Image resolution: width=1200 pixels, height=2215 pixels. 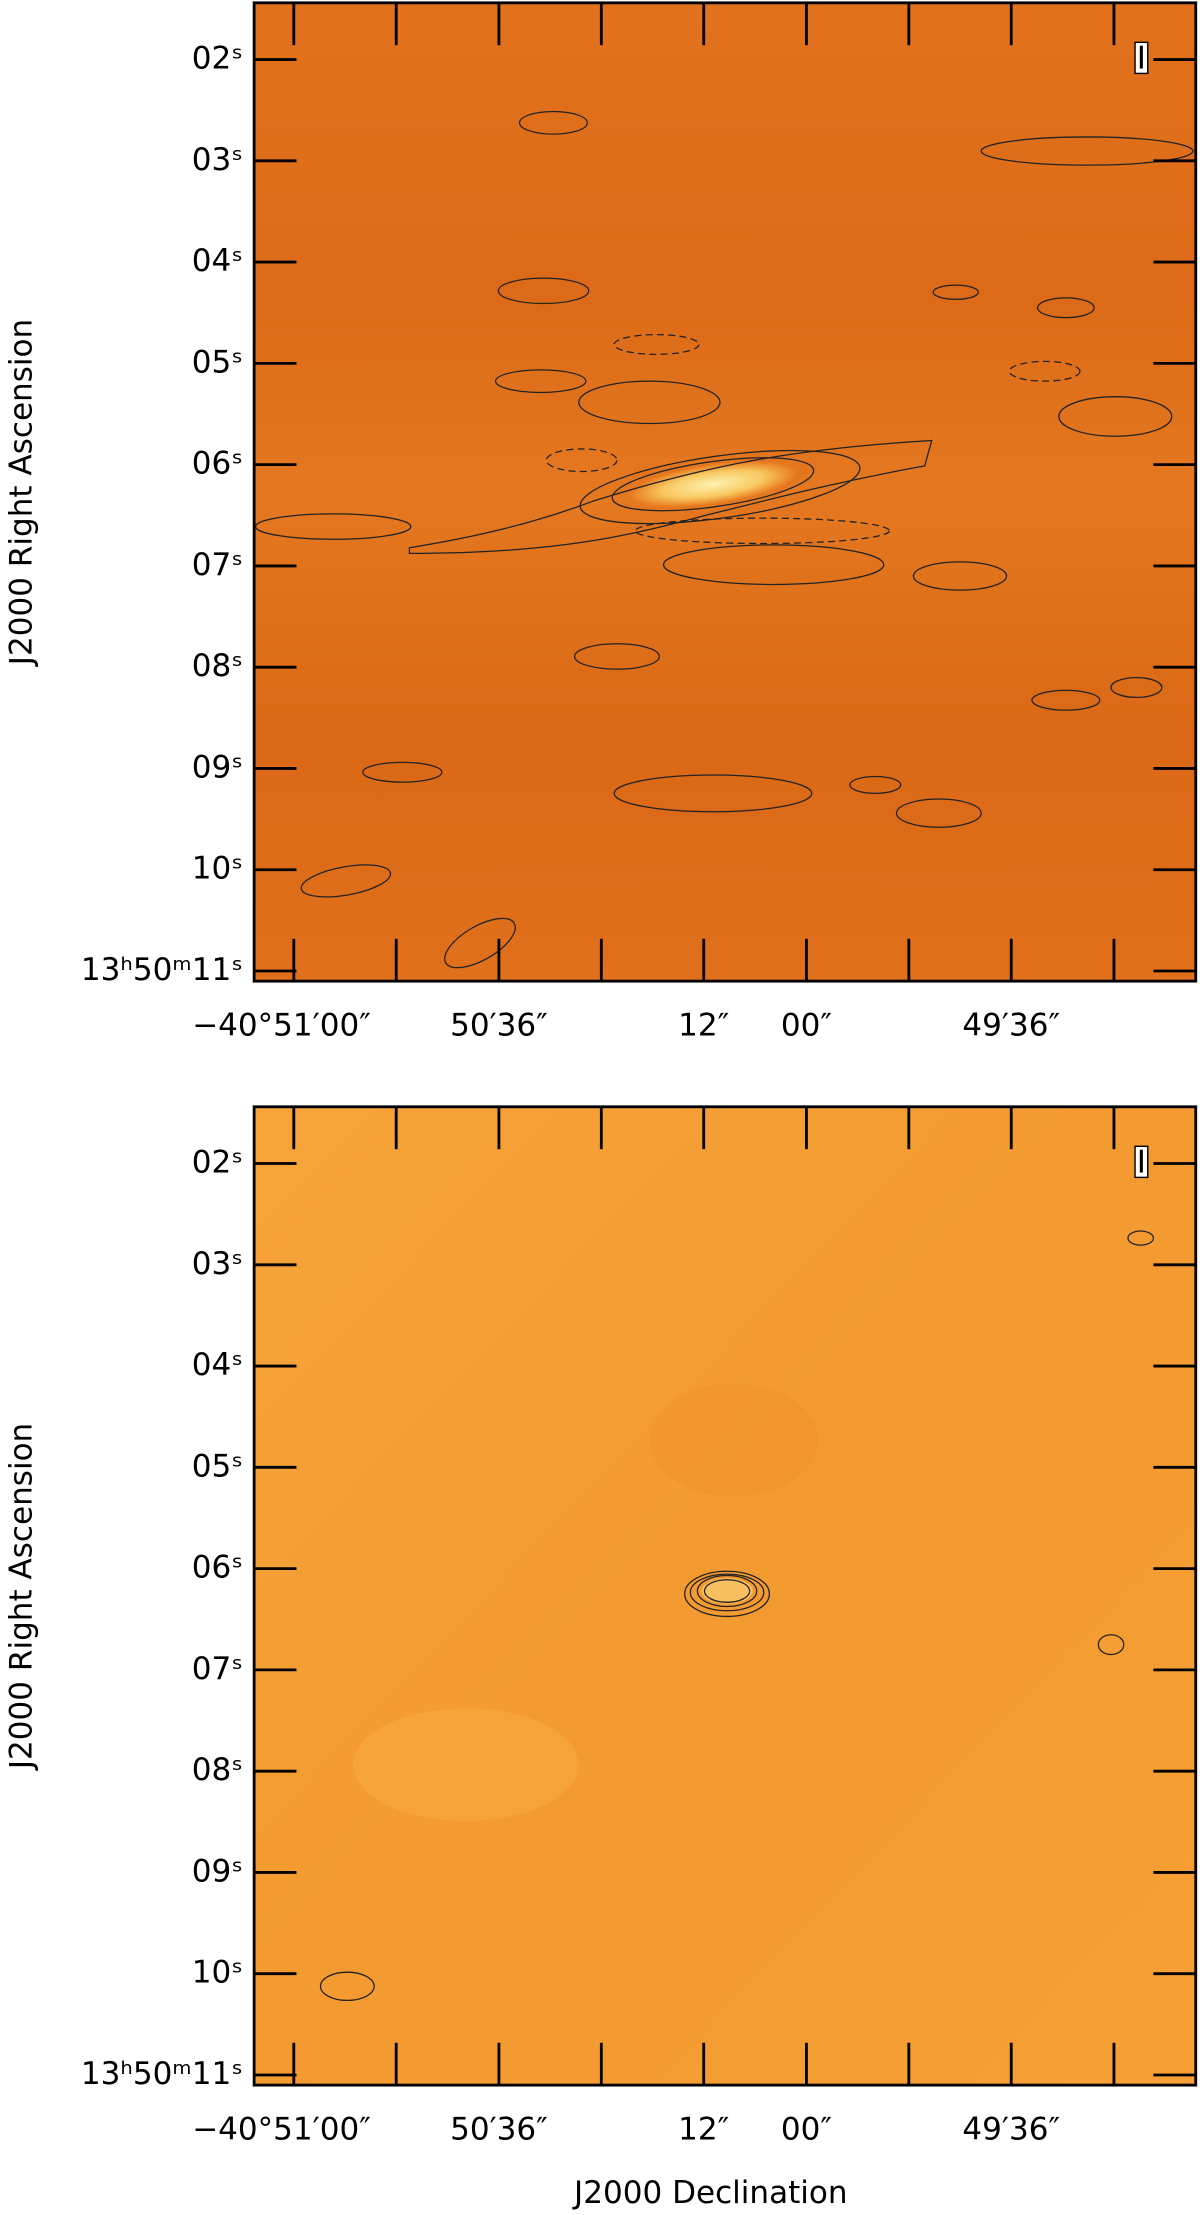 I want to click on x-axis-label: J2000 Declination, so click(x=710, y=2193).